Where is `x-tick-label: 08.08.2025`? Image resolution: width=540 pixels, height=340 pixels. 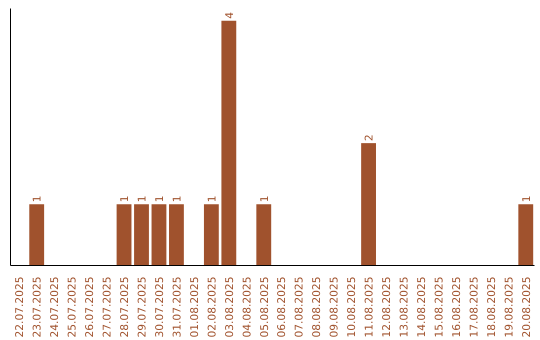 x-tick-label: 08.08.2025 is located at coordinates (317, 307).